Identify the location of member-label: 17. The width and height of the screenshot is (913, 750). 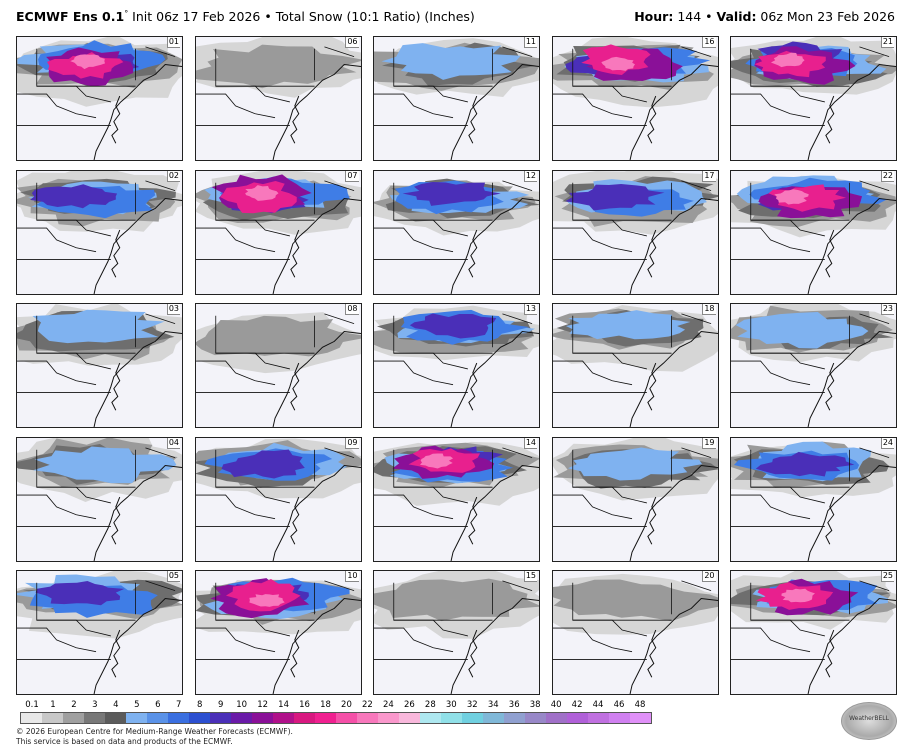
(709, 176).